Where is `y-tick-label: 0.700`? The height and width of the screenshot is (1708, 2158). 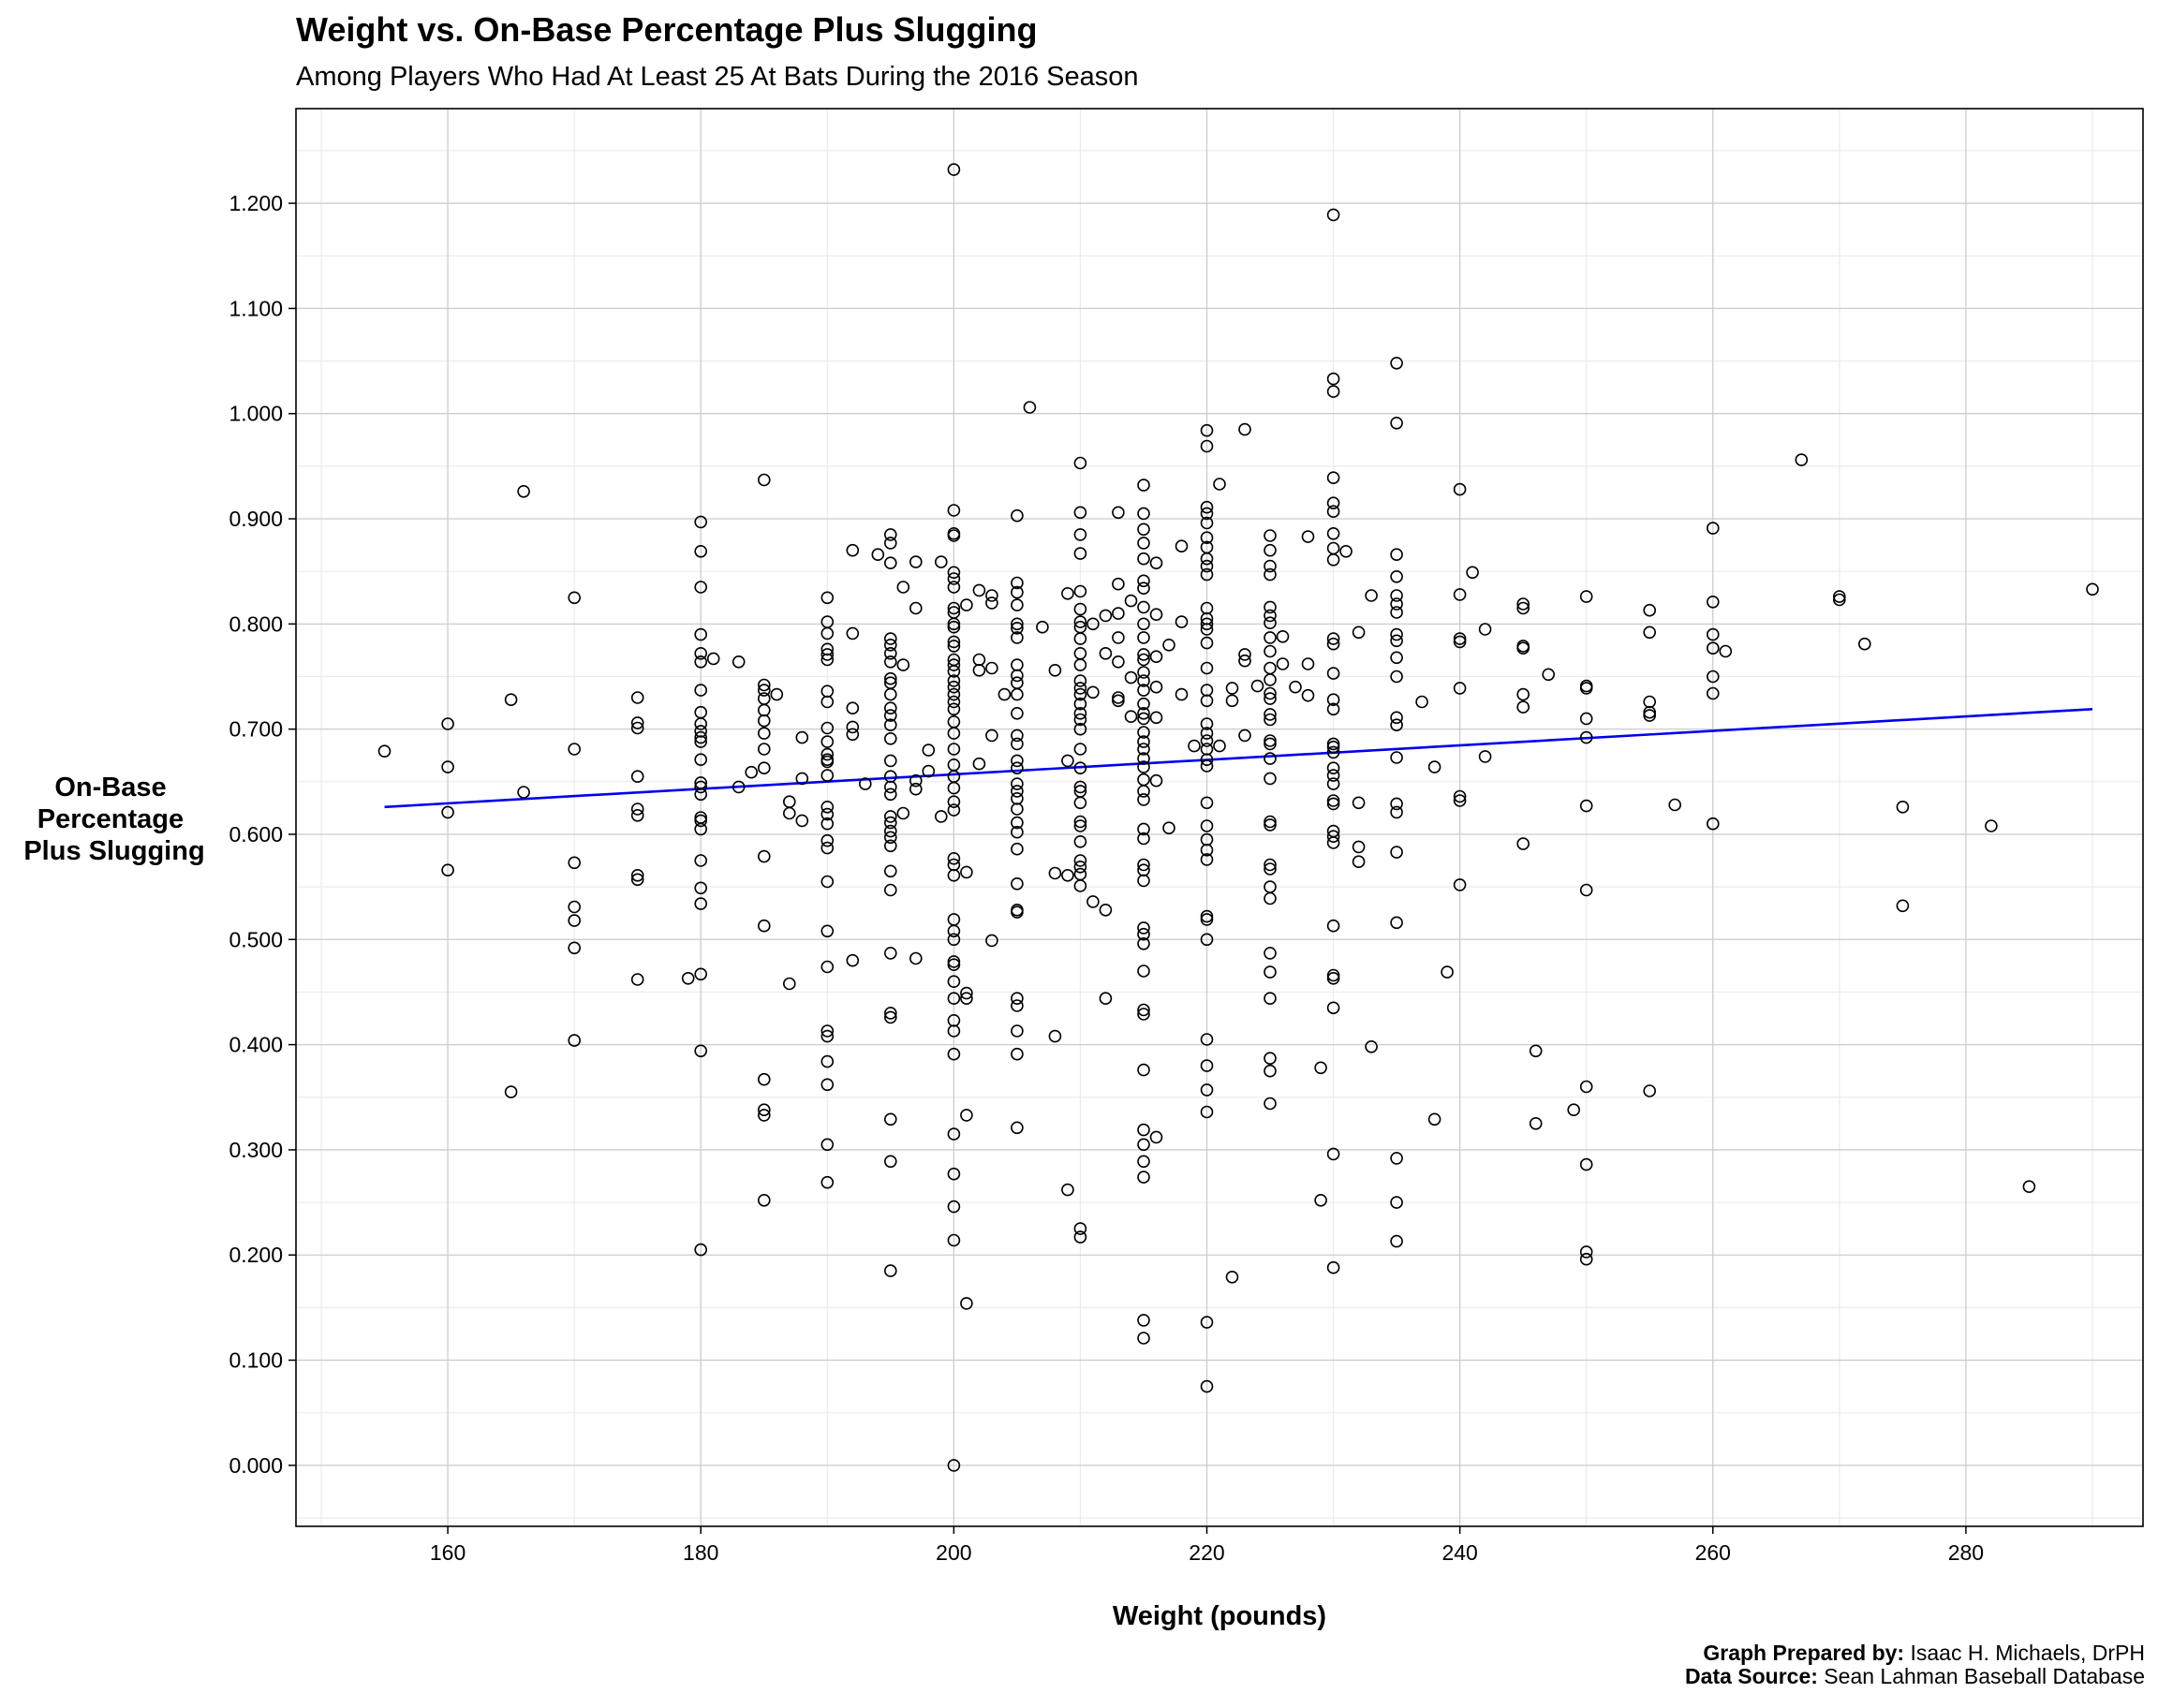
y-tick-label: 0.700 is located at coordinates (256, 730).